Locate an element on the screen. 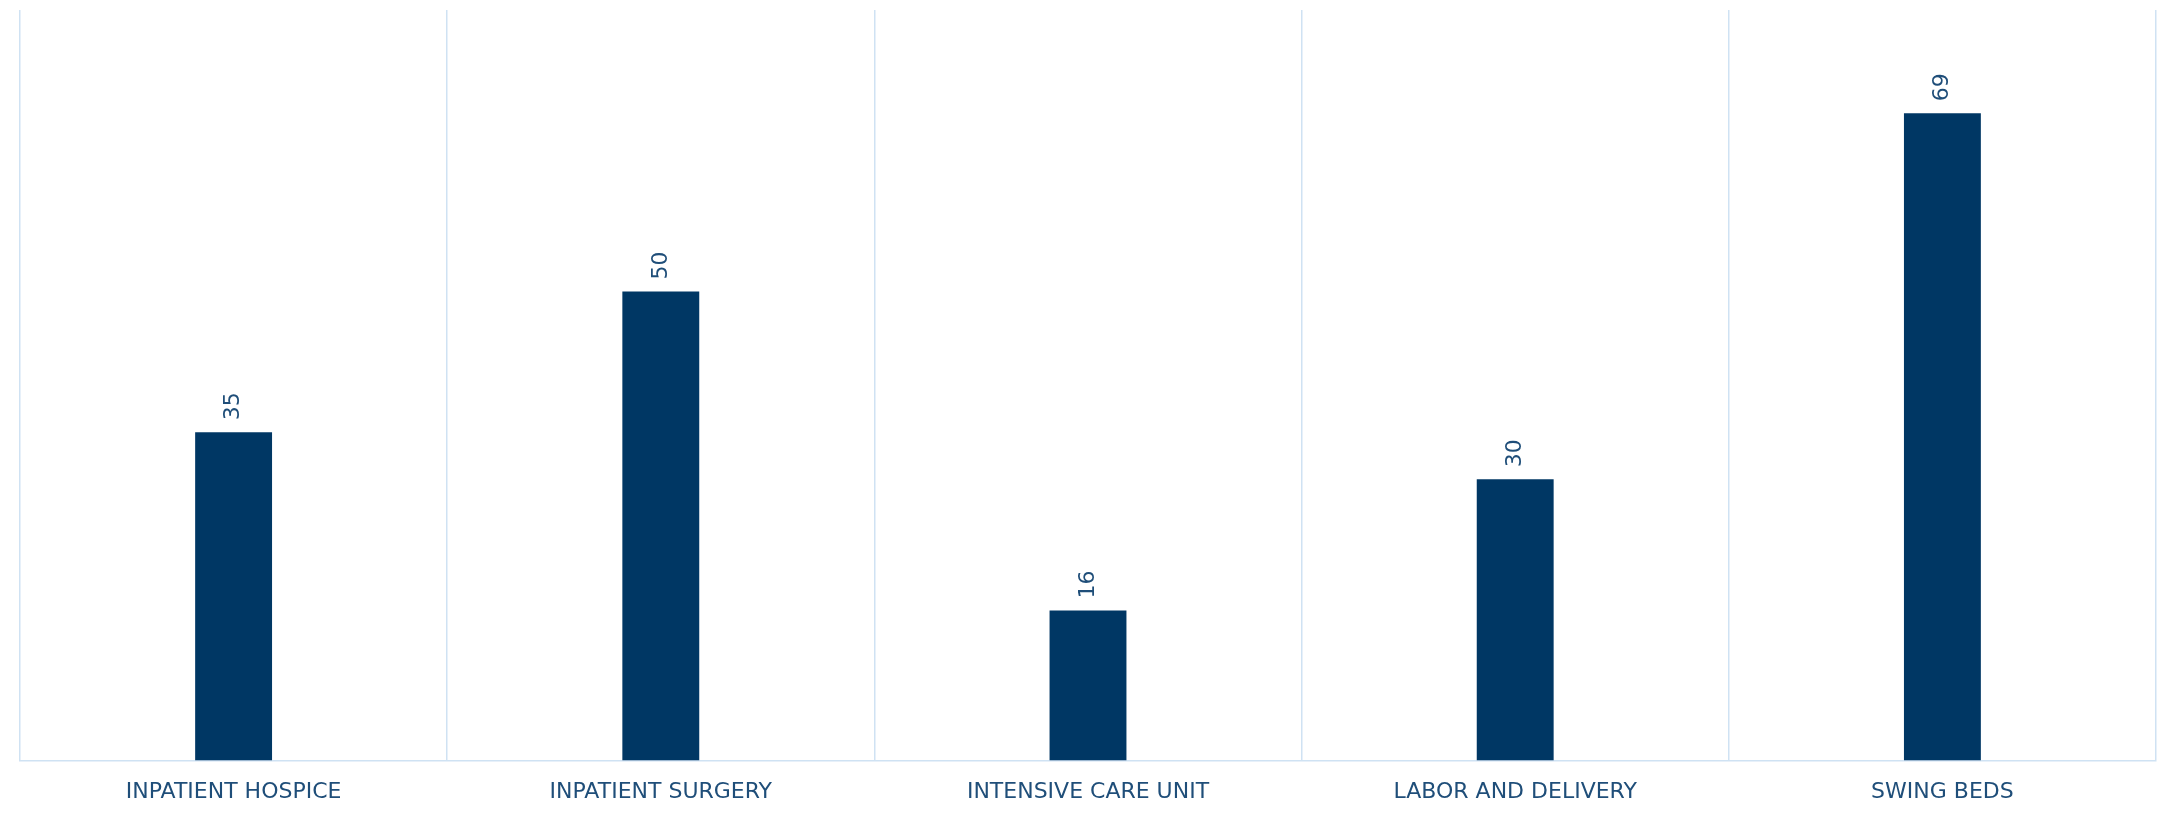  data-label: 30 is located at coordinates (1513, 453).